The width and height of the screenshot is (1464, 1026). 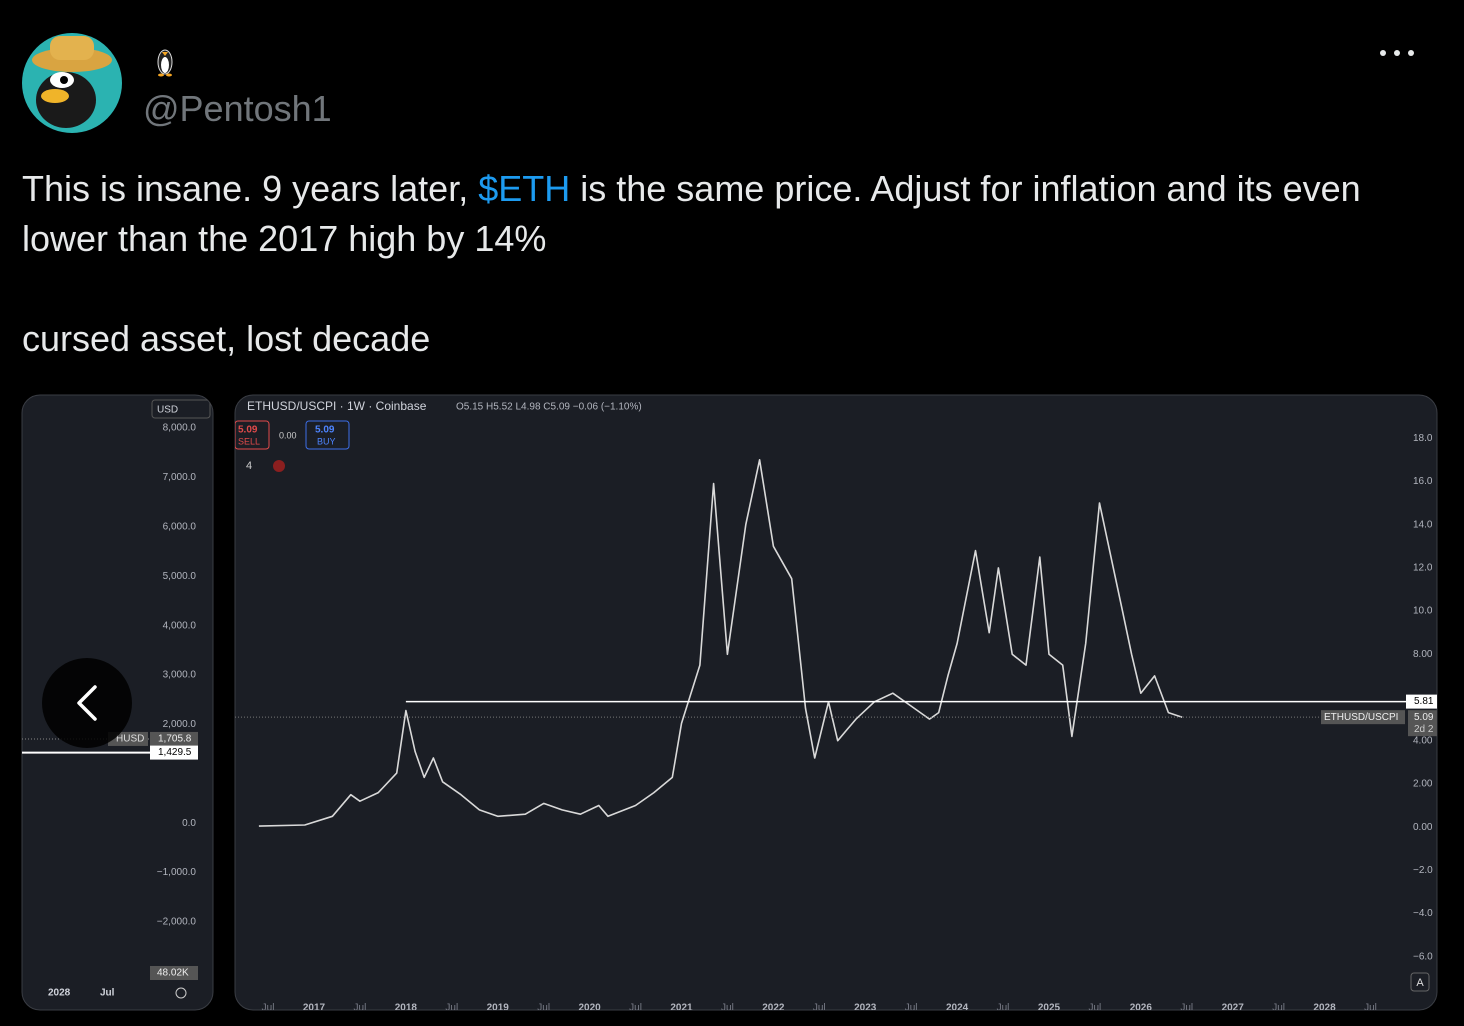 I want to click on x-tick-label: 2024, so click(x=957, y=1008).